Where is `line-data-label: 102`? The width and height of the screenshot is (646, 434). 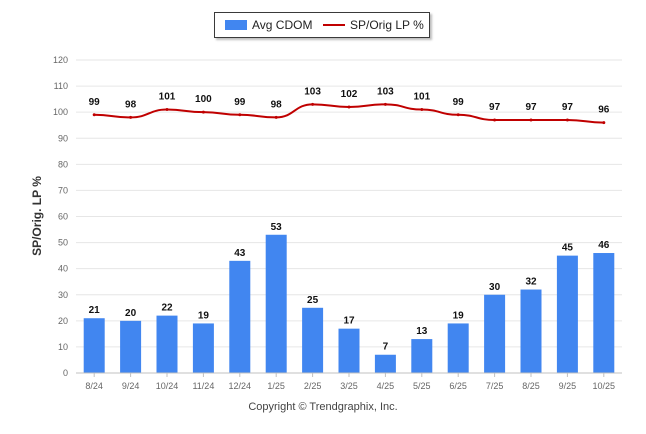 line-data-label: 102 is located at coordinates (349, 94).